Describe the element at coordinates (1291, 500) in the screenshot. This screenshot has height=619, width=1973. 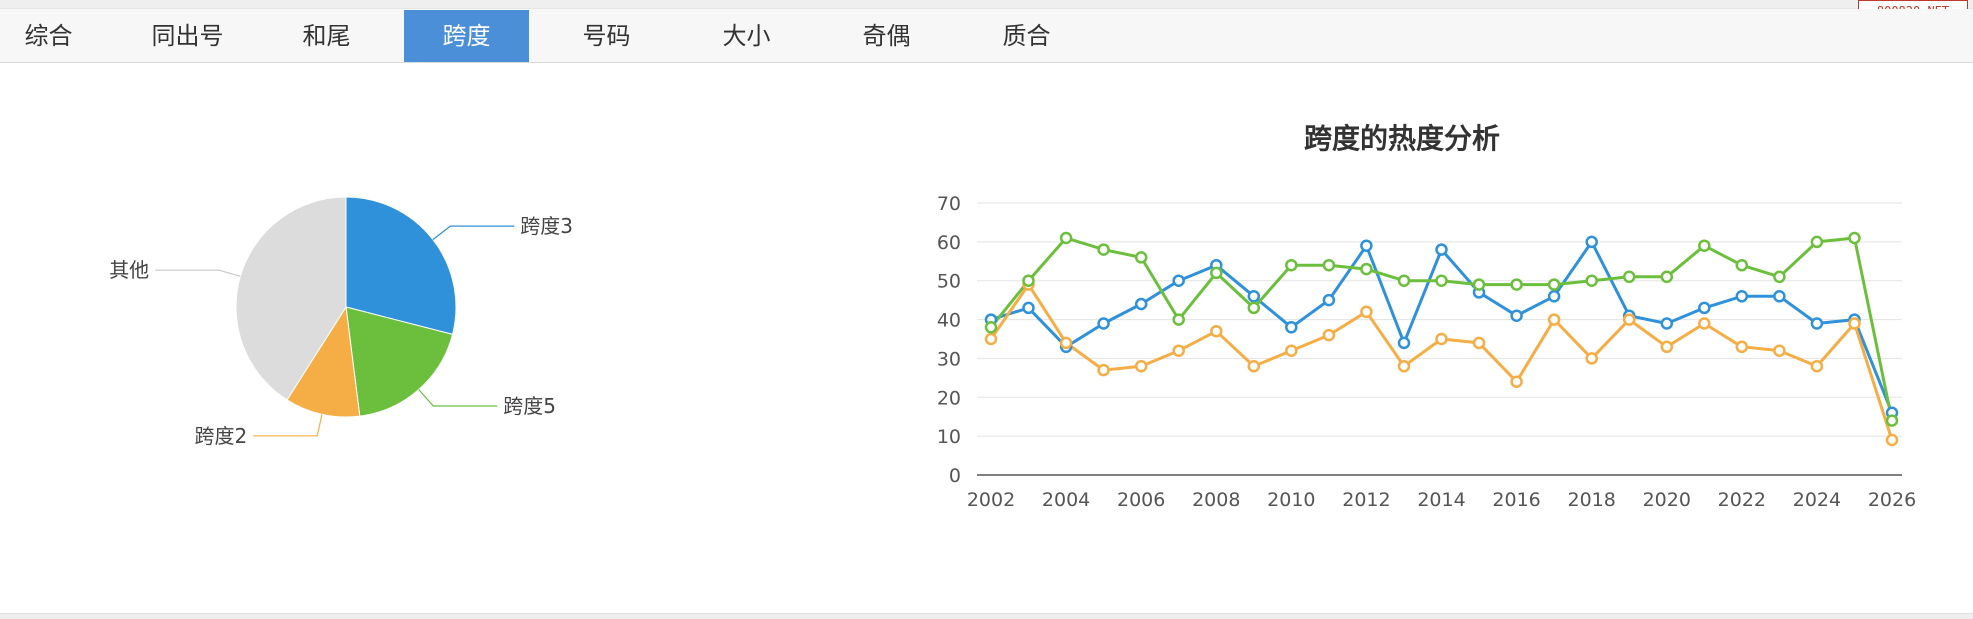
I see `x-tick-label-4: 2010` at that location.